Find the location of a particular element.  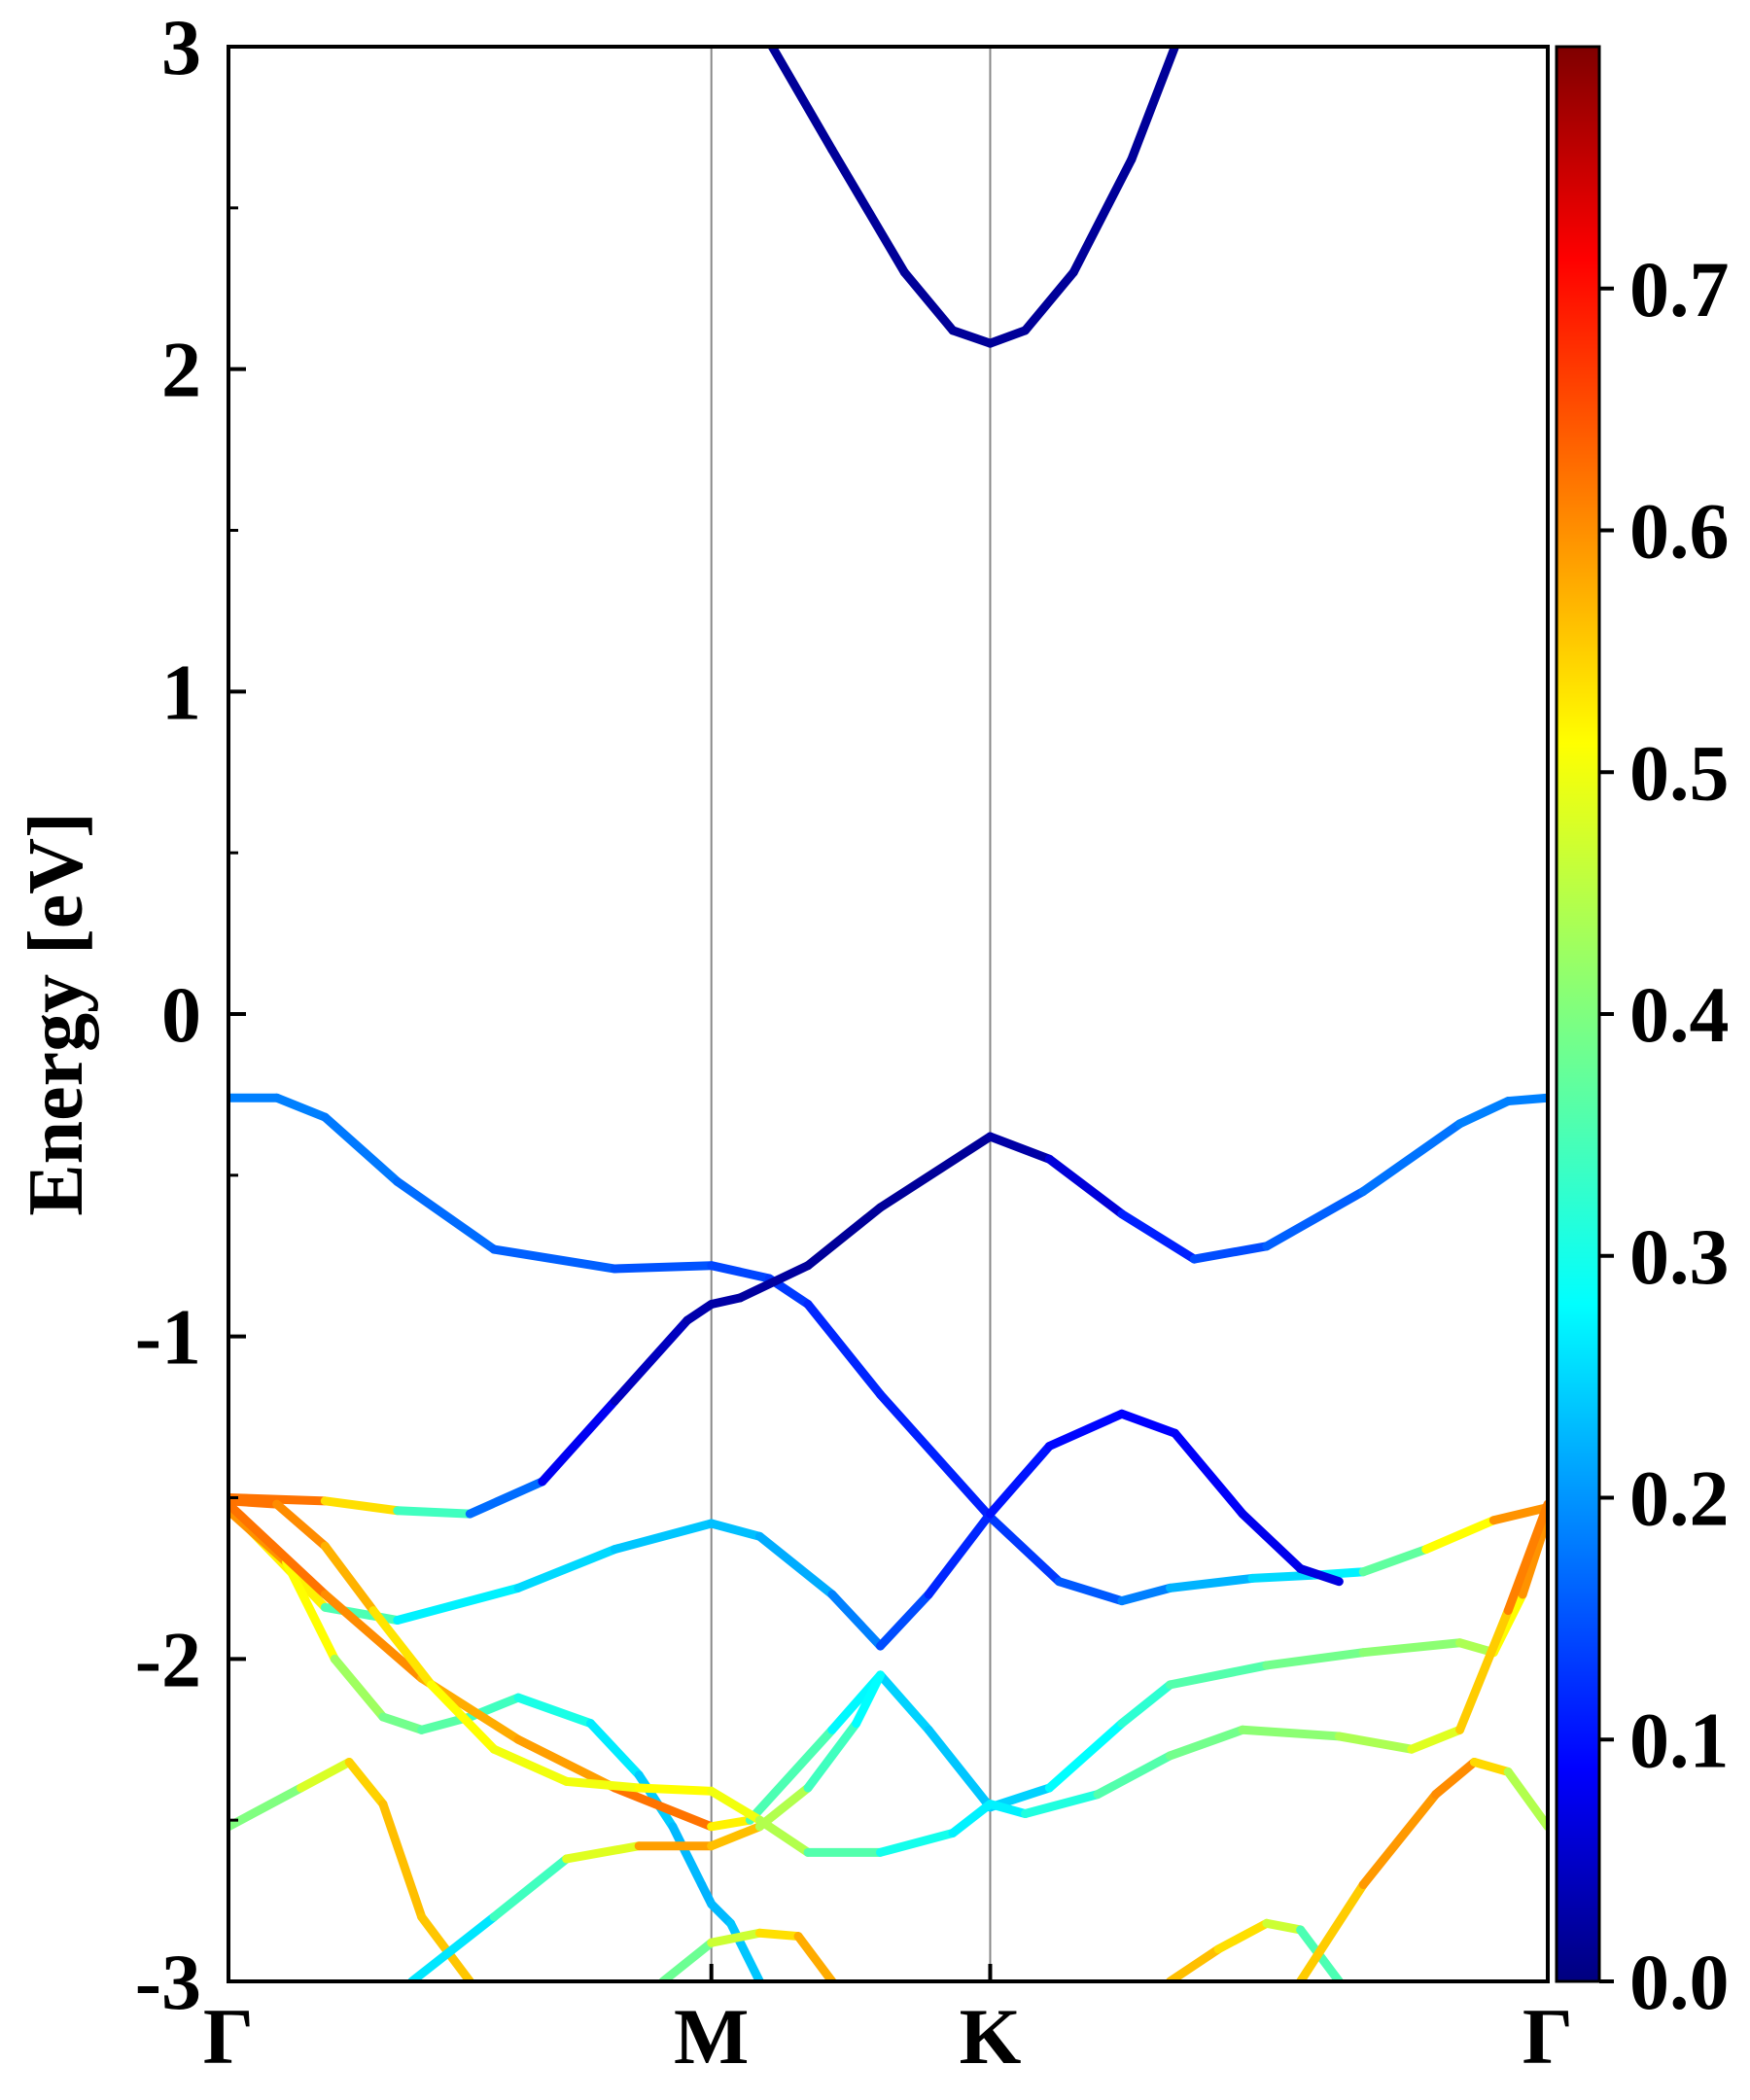

y-tick-label: -1 is located at coordinates (168, 1337).